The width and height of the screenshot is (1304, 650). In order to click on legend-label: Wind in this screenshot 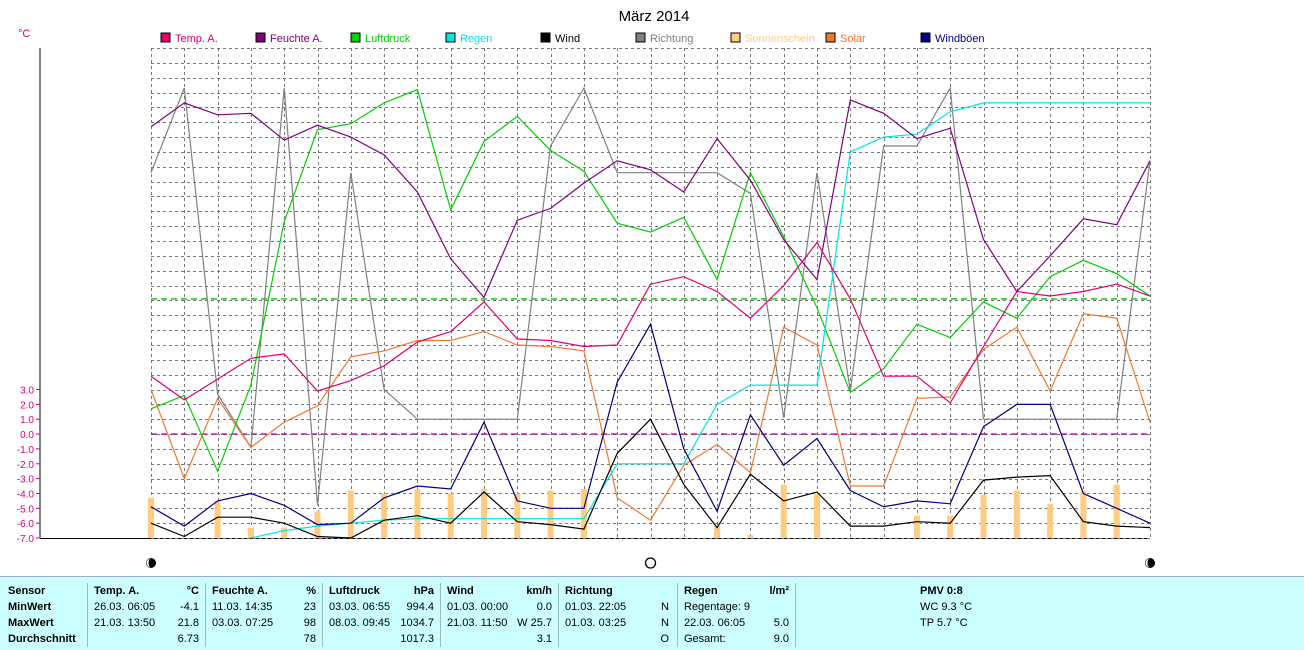, I will do `click(567, 39)`.